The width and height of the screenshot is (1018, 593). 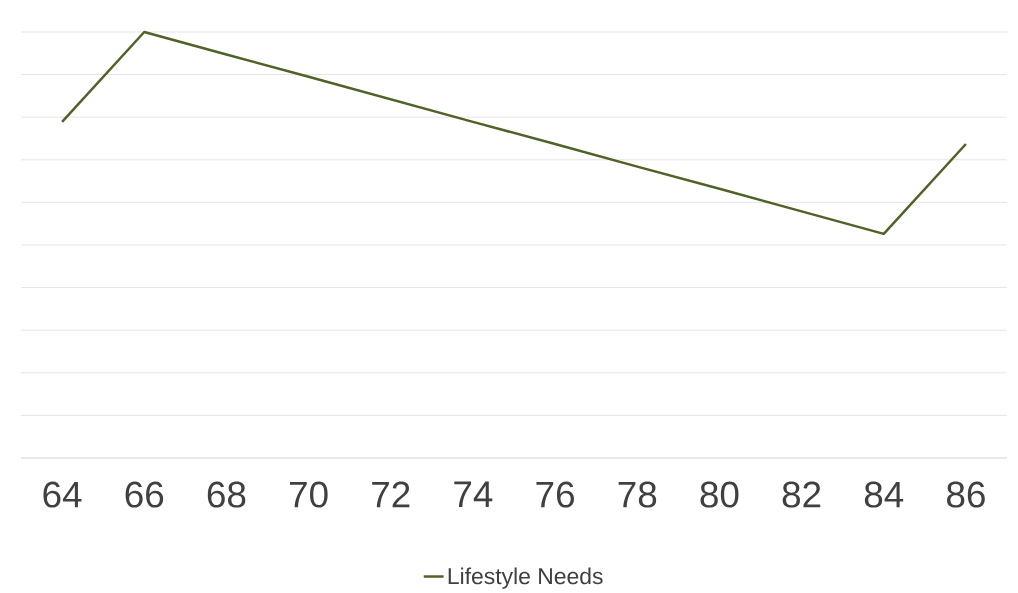 What do you see at coordinates (391, 494) in the screenshot?
I see `x-tick-label: 72` at bounding box center [391, 494].